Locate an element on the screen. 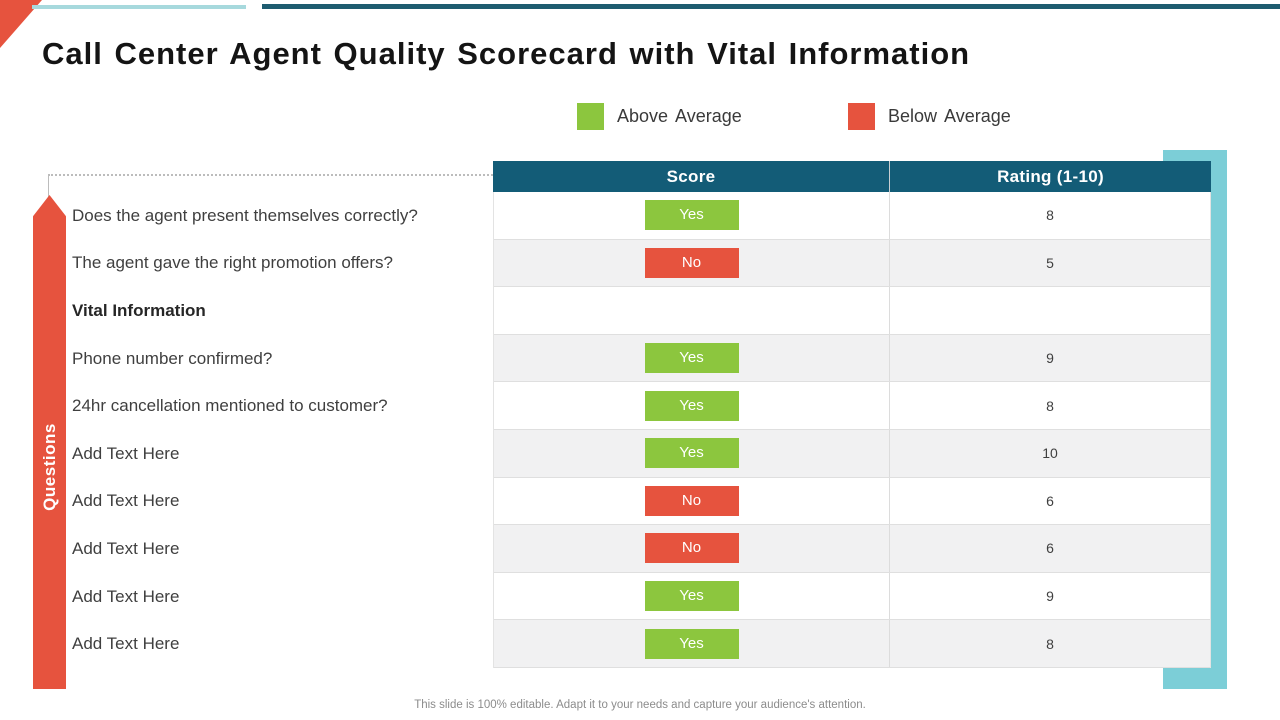 This screenshot has width=1280, height=720. score-column-header: Score is located at coordinates (691, 176).